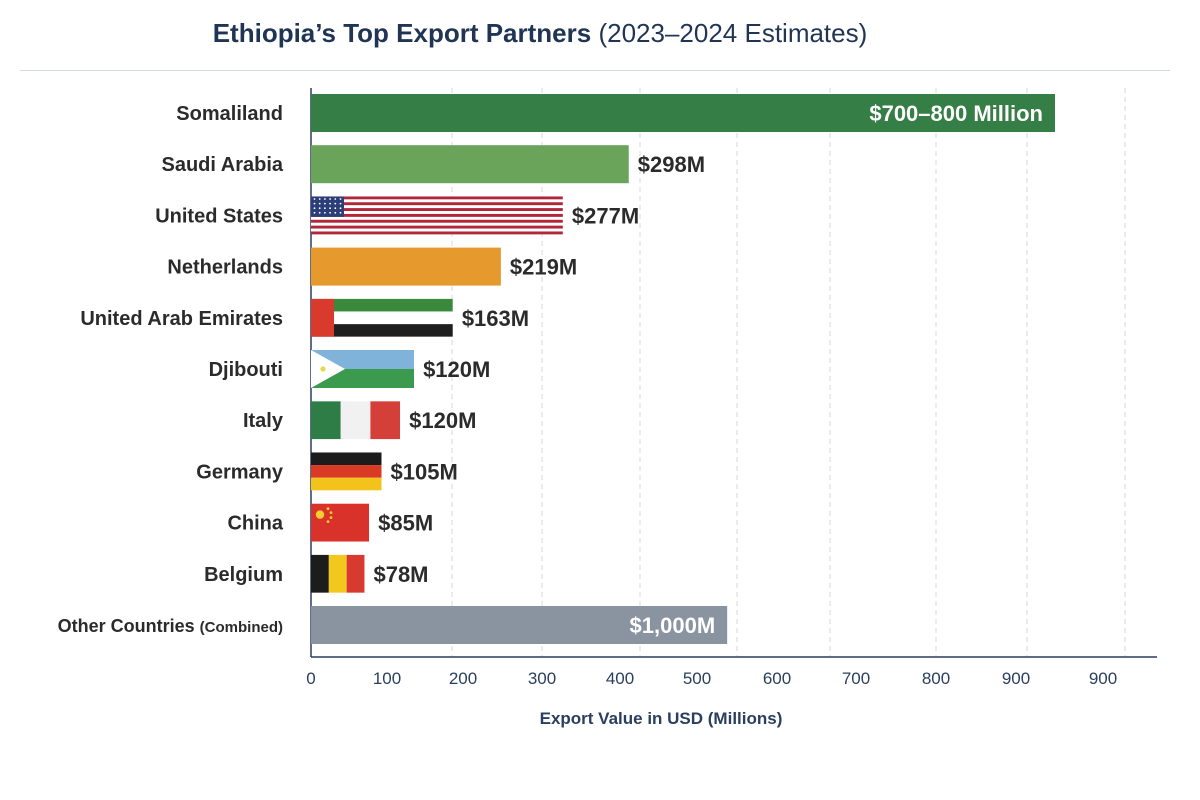 The height and width of the screenshot is (800, 1200). I want to click on x-tick-label-10: 900, so click(1103, 678).